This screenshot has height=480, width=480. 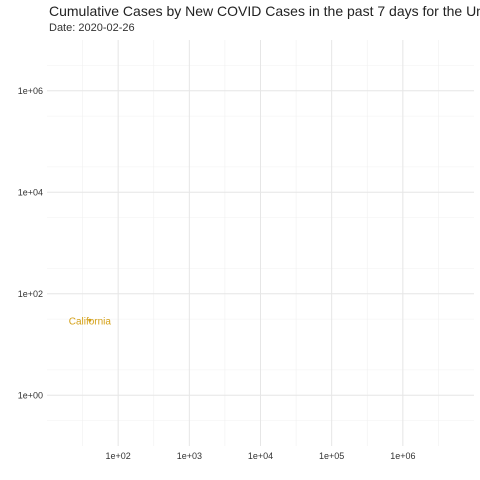 What do you see at coordinates (92, 28) in the screenshot?
I see `chart-subtitle: Date: 2020-02-26` at bounding box center [92, 28].